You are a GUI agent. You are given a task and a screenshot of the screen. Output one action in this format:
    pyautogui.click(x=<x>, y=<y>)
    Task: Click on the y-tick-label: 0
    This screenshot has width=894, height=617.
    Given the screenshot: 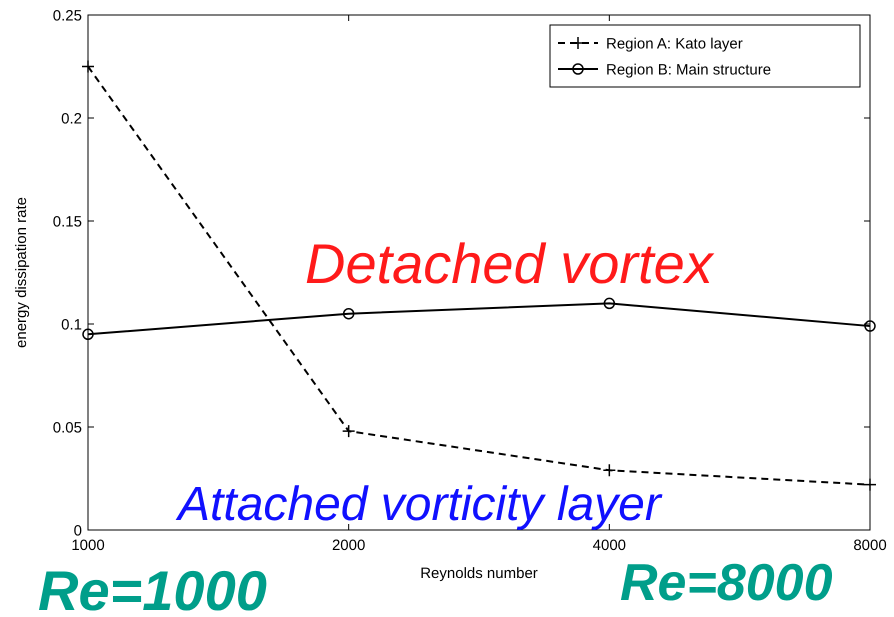 What is the action you would take?
    pyautogui.click(x=78, y=531)
    